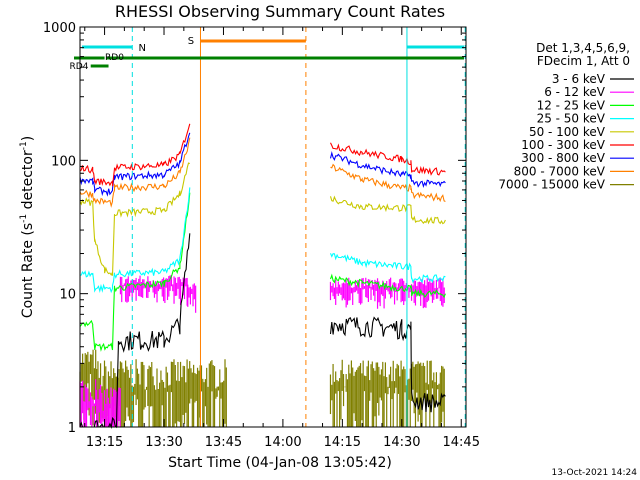  I want to click on legend-label: 300 - 800 keV, so click(563, 158).